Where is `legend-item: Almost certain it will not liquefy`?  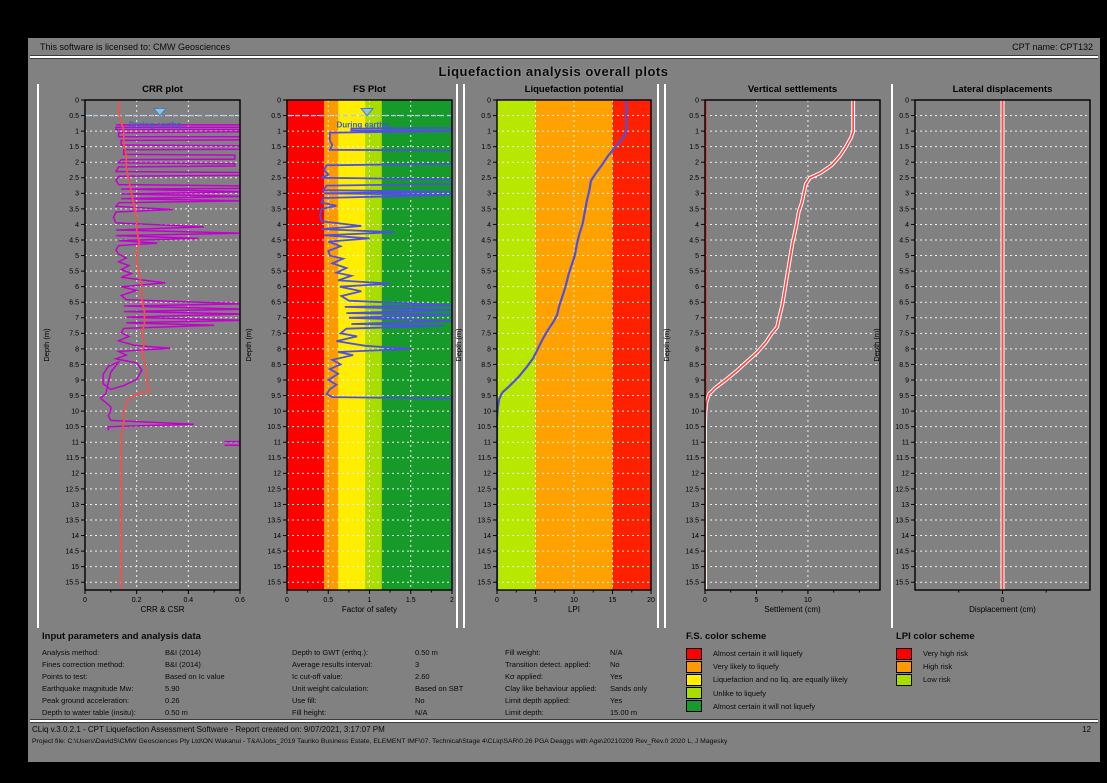 legend-item: Almost certain it will not liquefy is located at coordinates (767, 706).